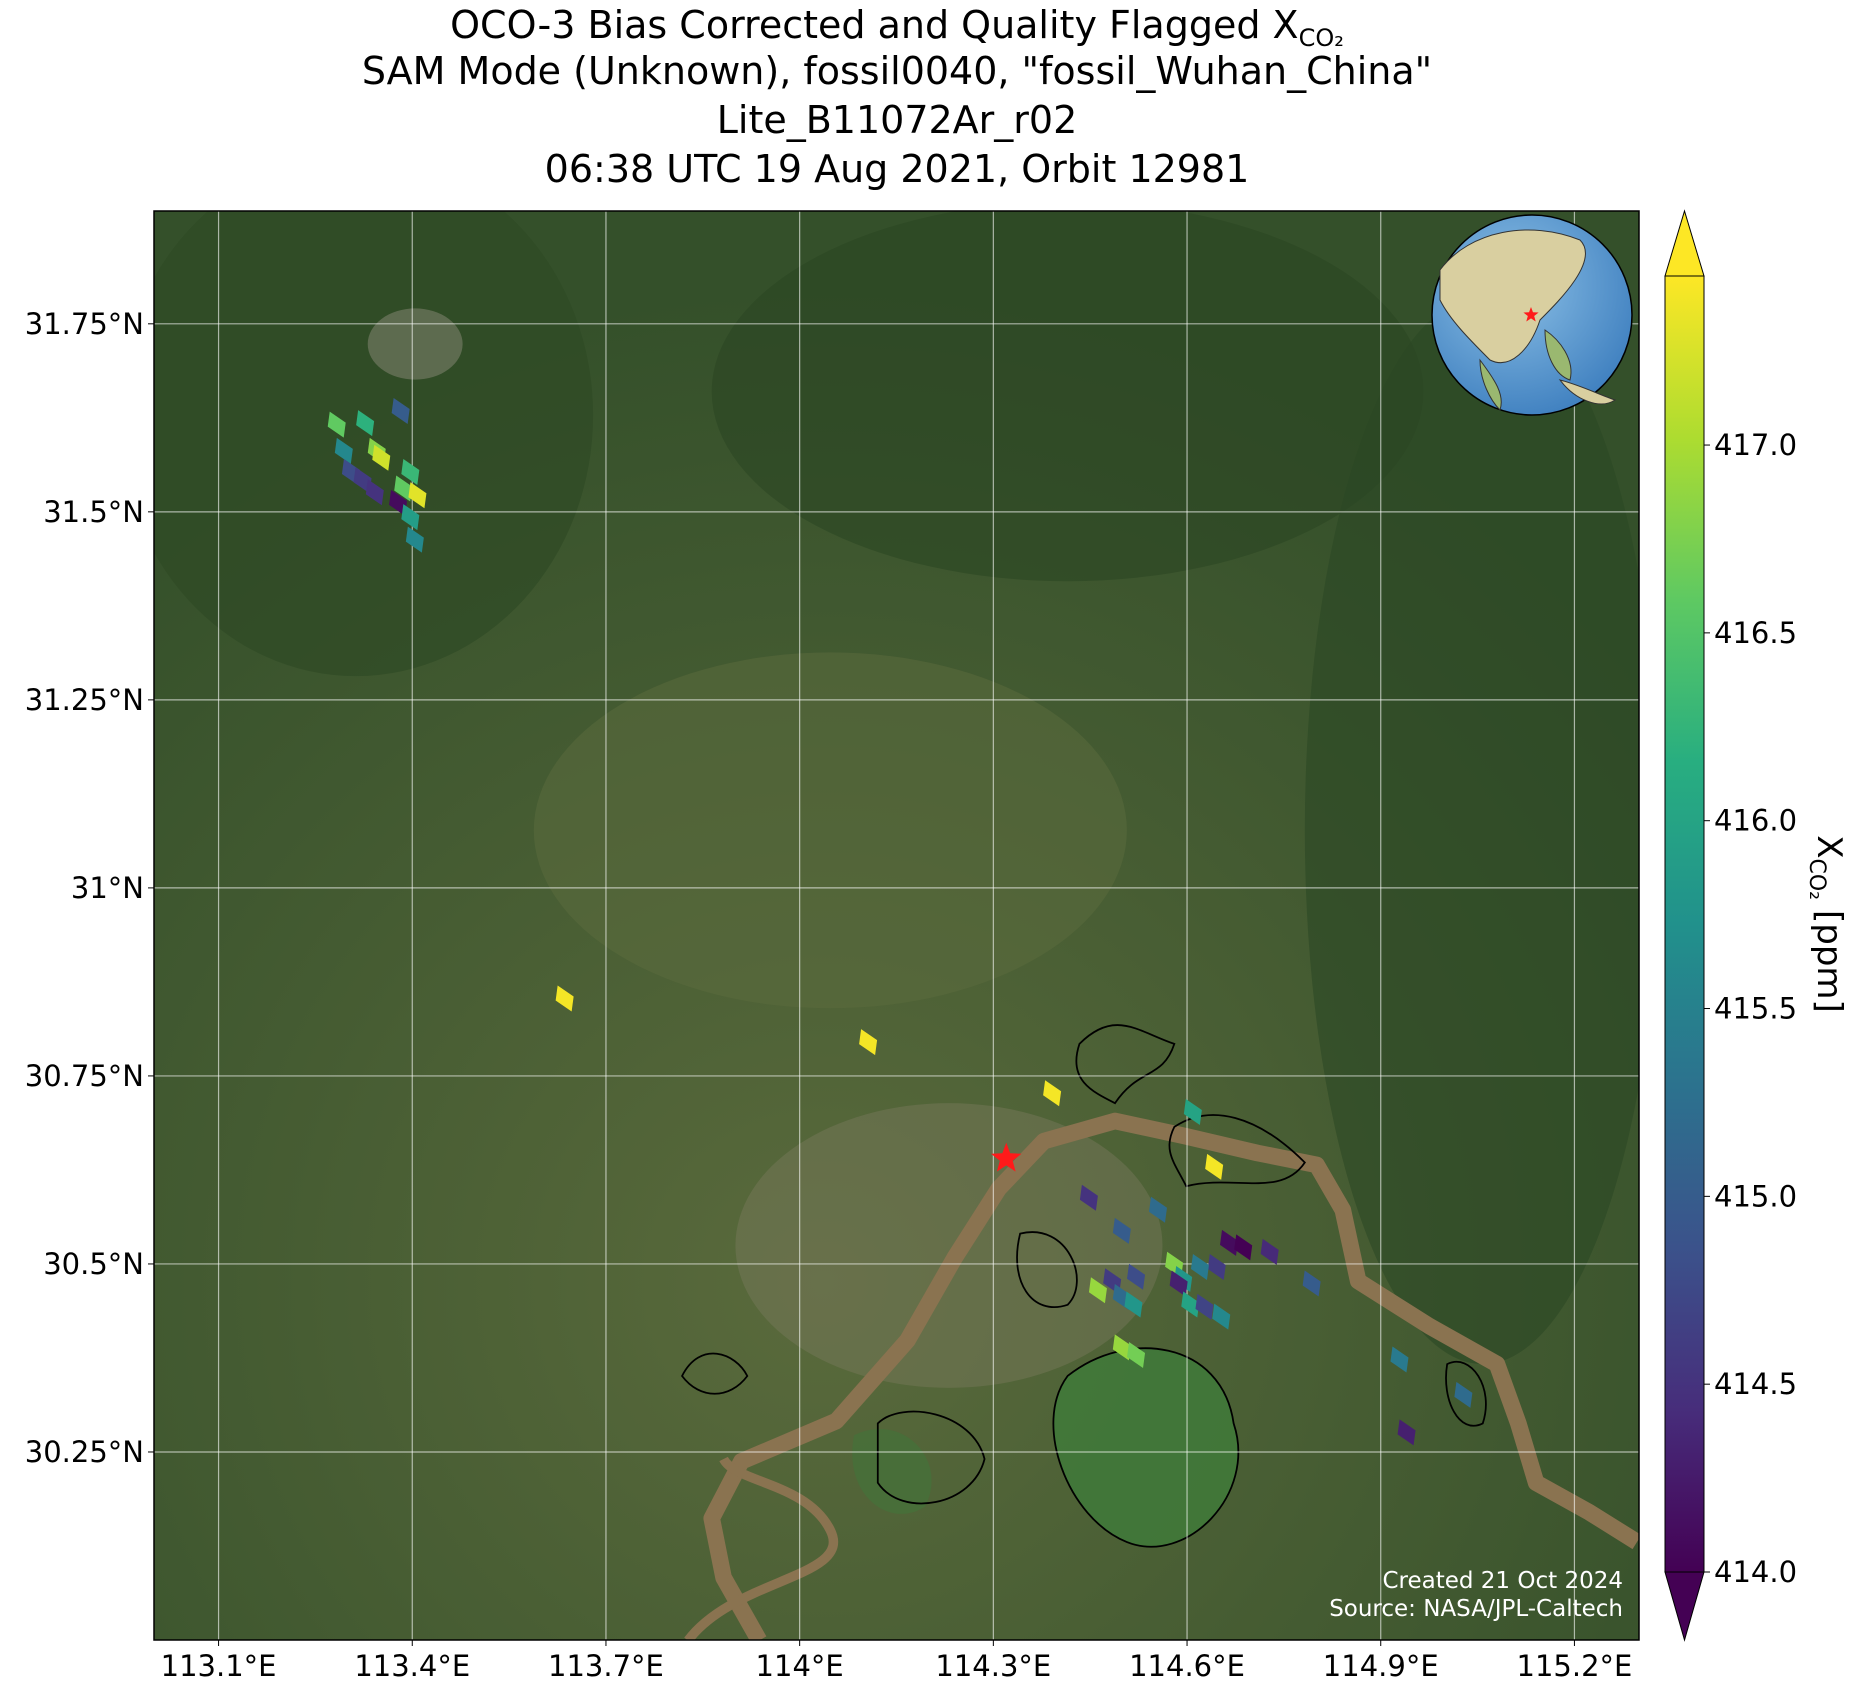 The height and width of the screenshot is (1694, 1860). I want to click on colorbar: 414.0 414.5 415.0 415.5 416.0 416.5 417.0, so click(1730, 925).